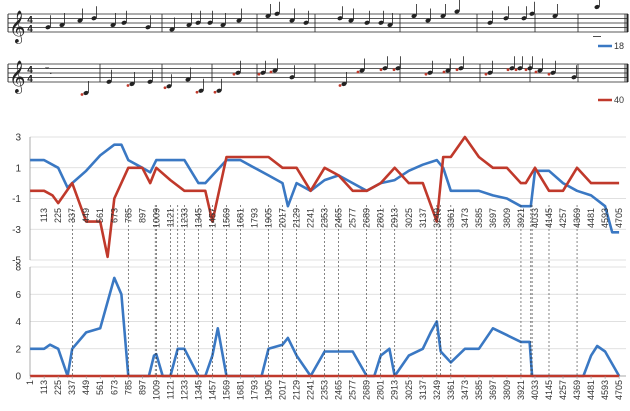 Image resolution: width=630 pixels, height=411 pixels. I want to click on x-tick-label: 3809, so click(507, 390).